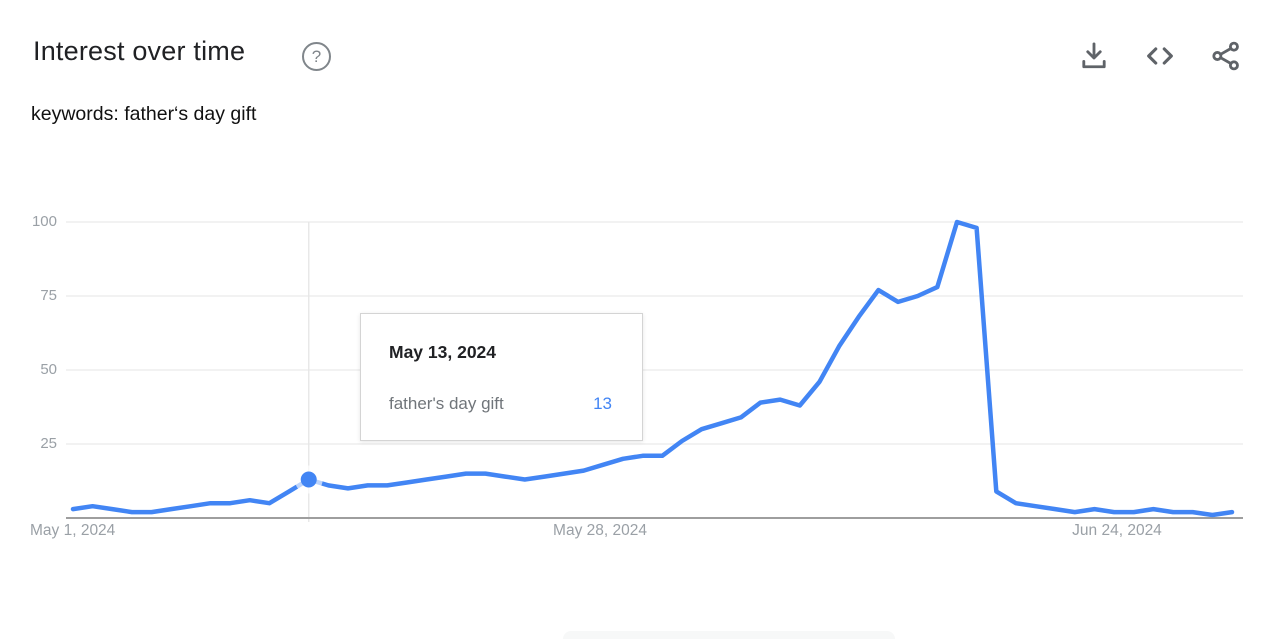  Describe the element at coordinates (602, 403) in the screenshot. I see `tooltip-value: 13` at that location.